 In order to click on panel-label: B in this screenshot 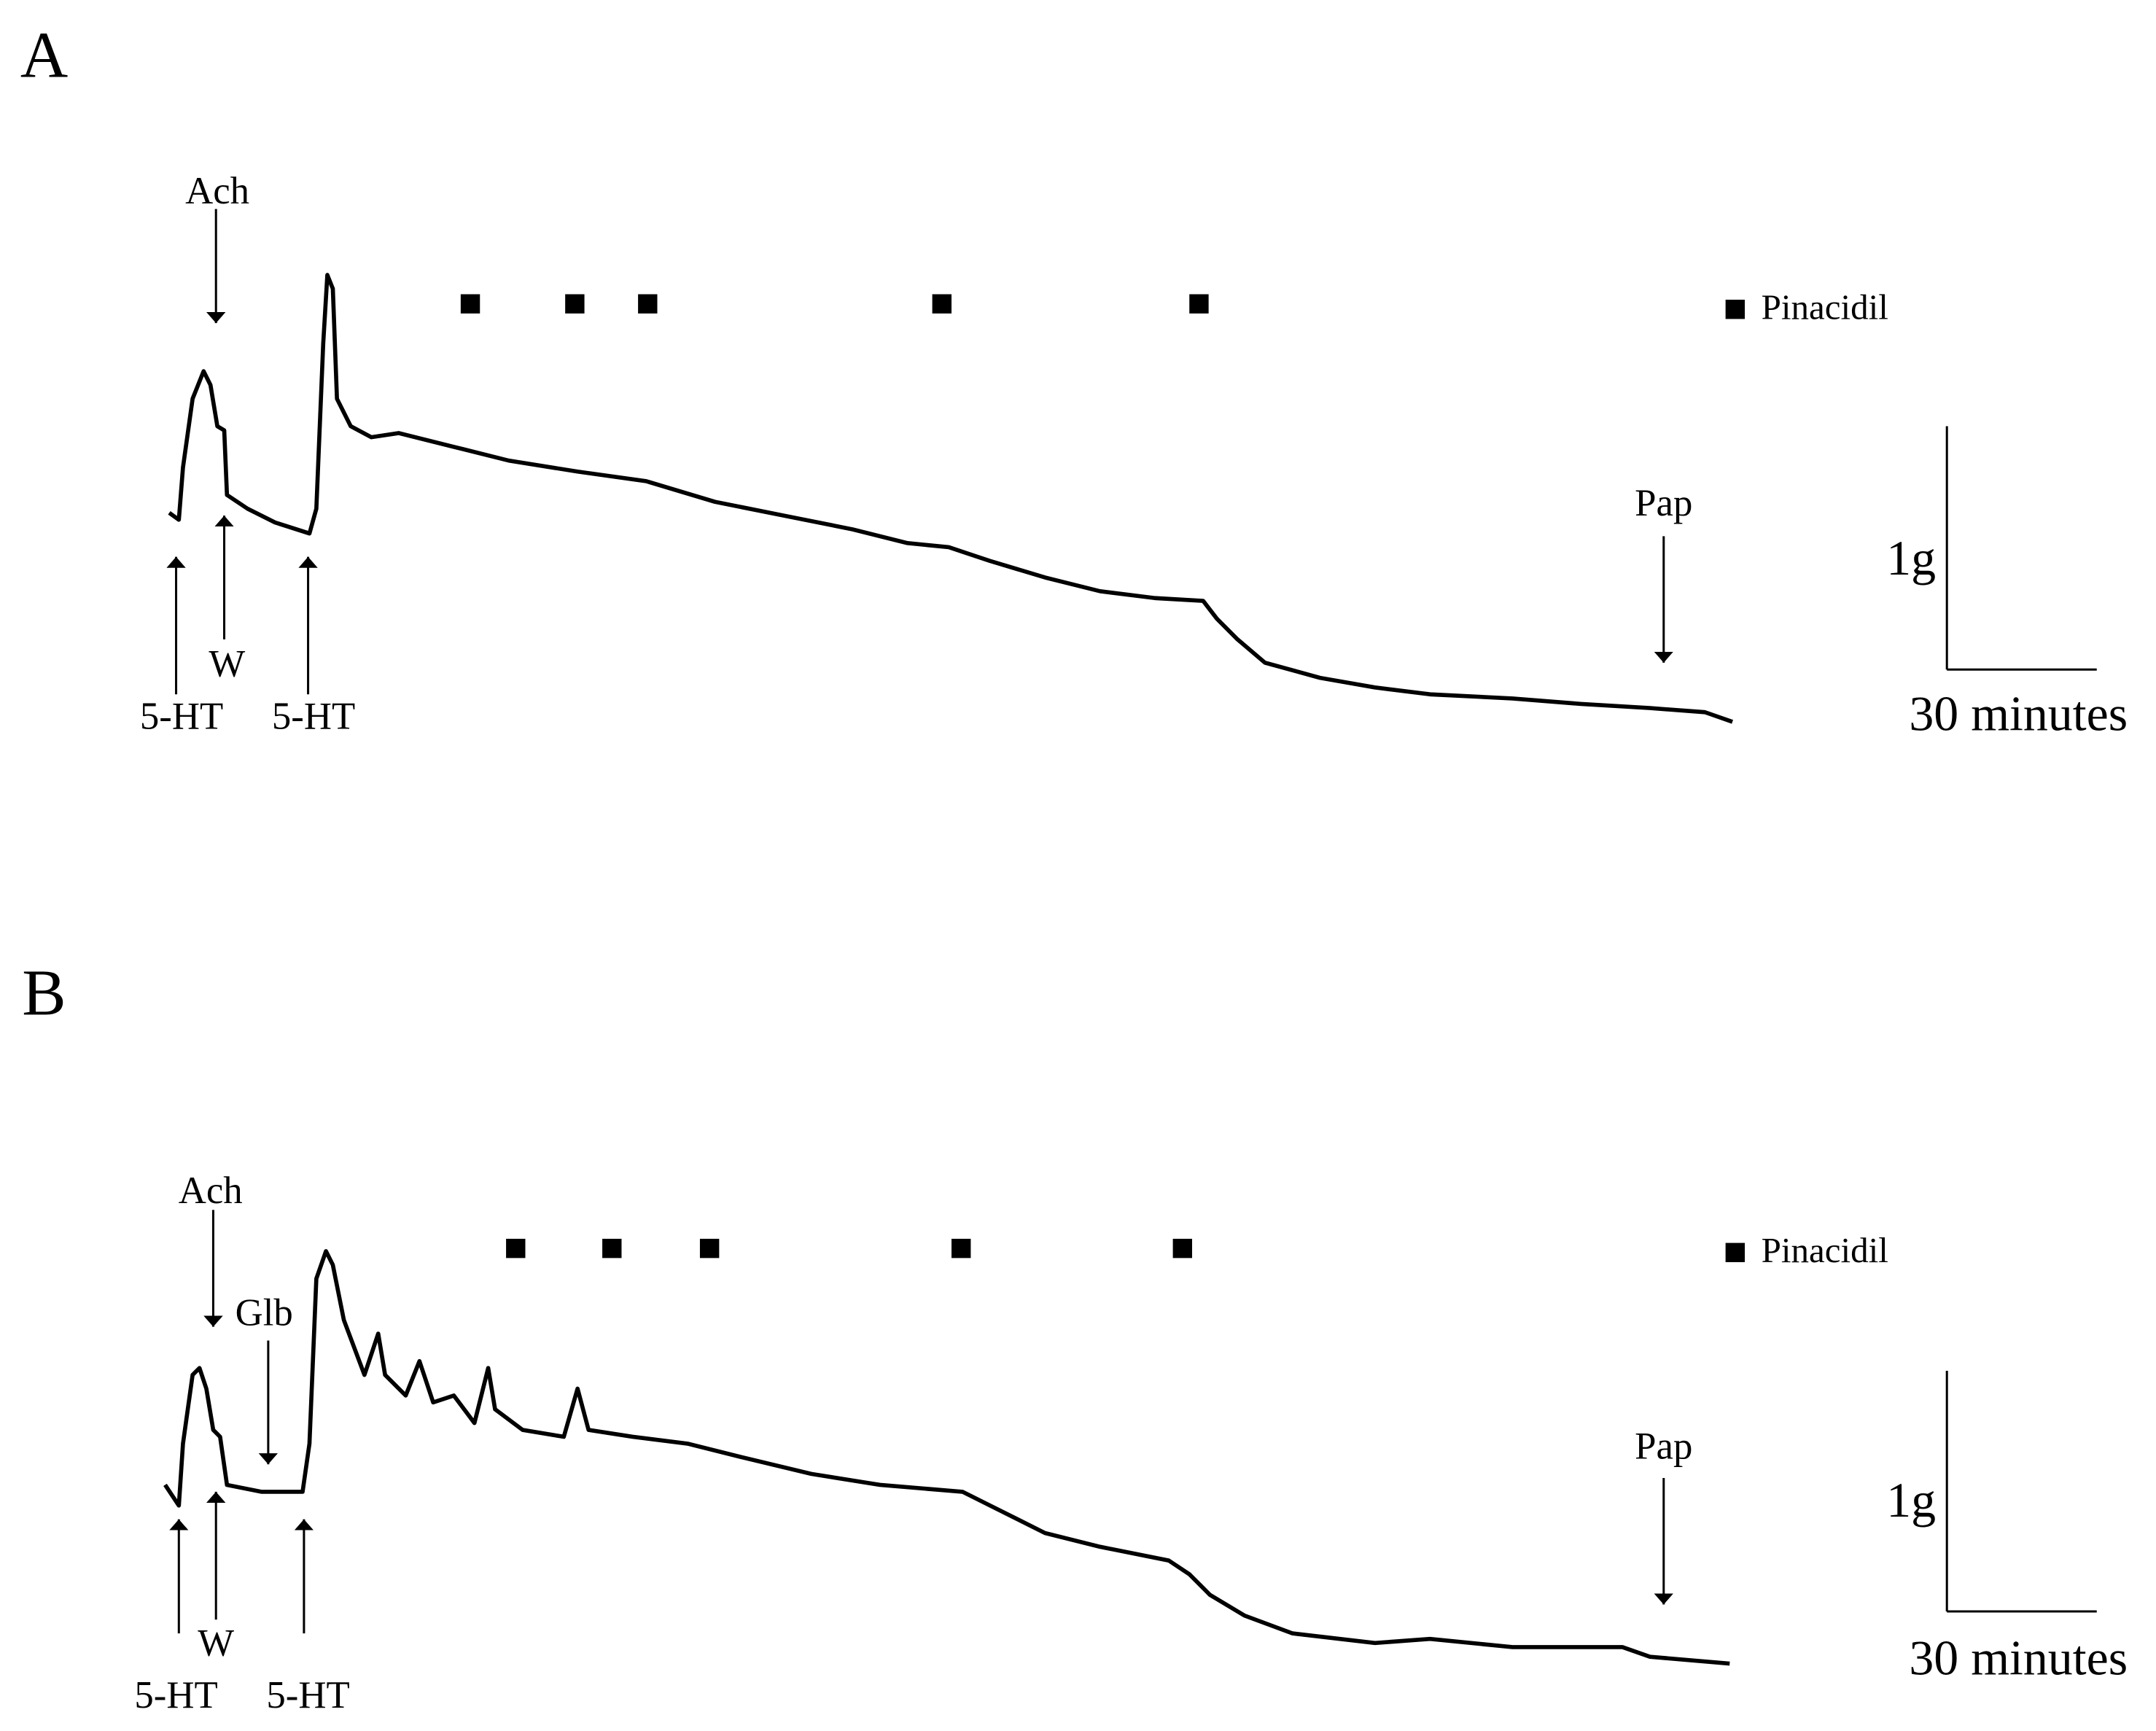, I will do `click(44, 993)`.